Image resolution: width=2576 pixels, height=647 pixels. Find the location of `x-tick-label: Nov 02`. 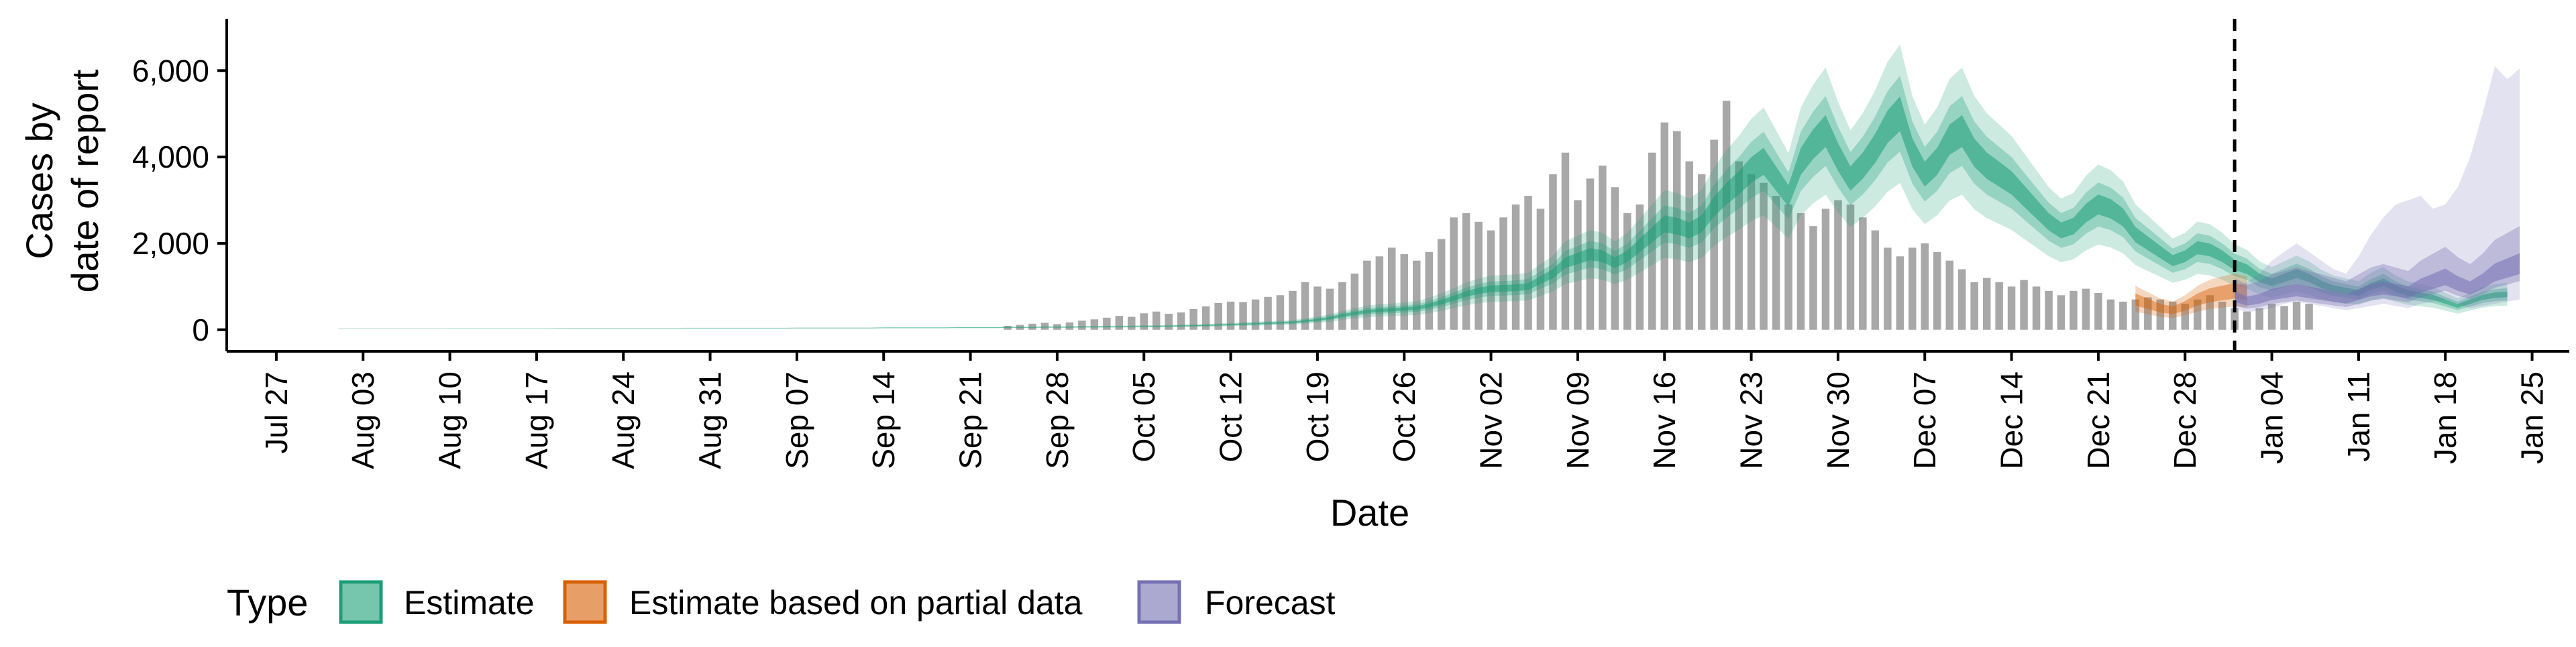

x-tick-label: Nov 02 is located at coordinates (1491, 420).